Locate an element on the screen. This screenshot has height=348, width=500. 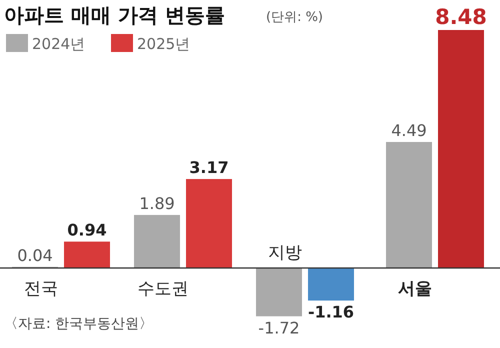
x-tick-label: 지방 is located at coordinates (285, 253).